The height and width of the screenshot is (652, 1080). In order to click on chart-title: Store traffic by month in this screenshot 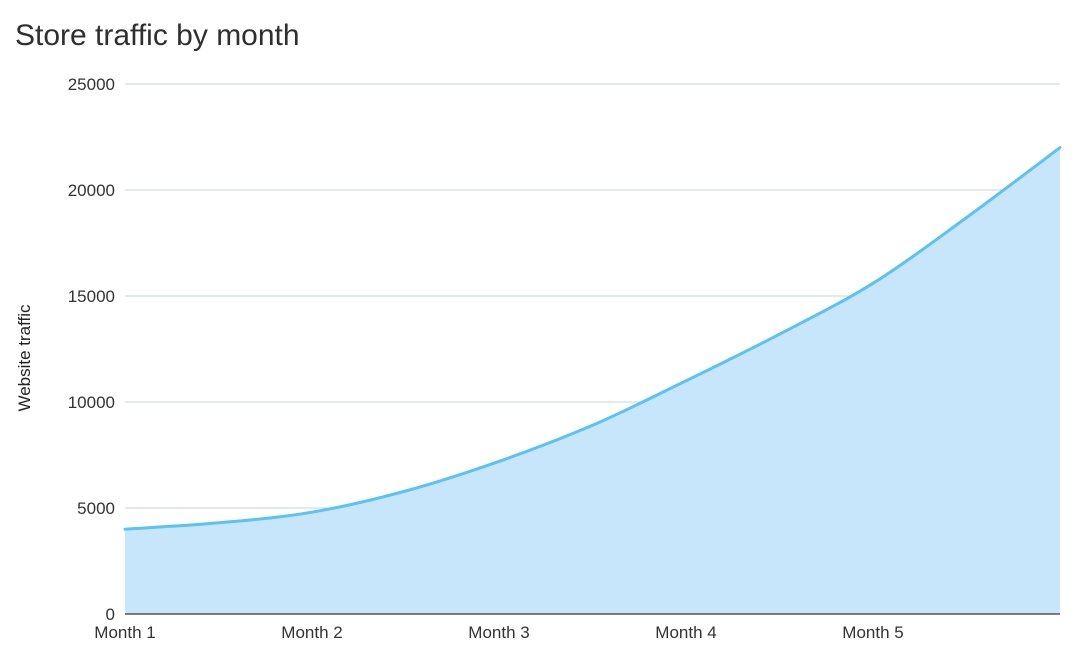, I will do `click(157, 35)`.